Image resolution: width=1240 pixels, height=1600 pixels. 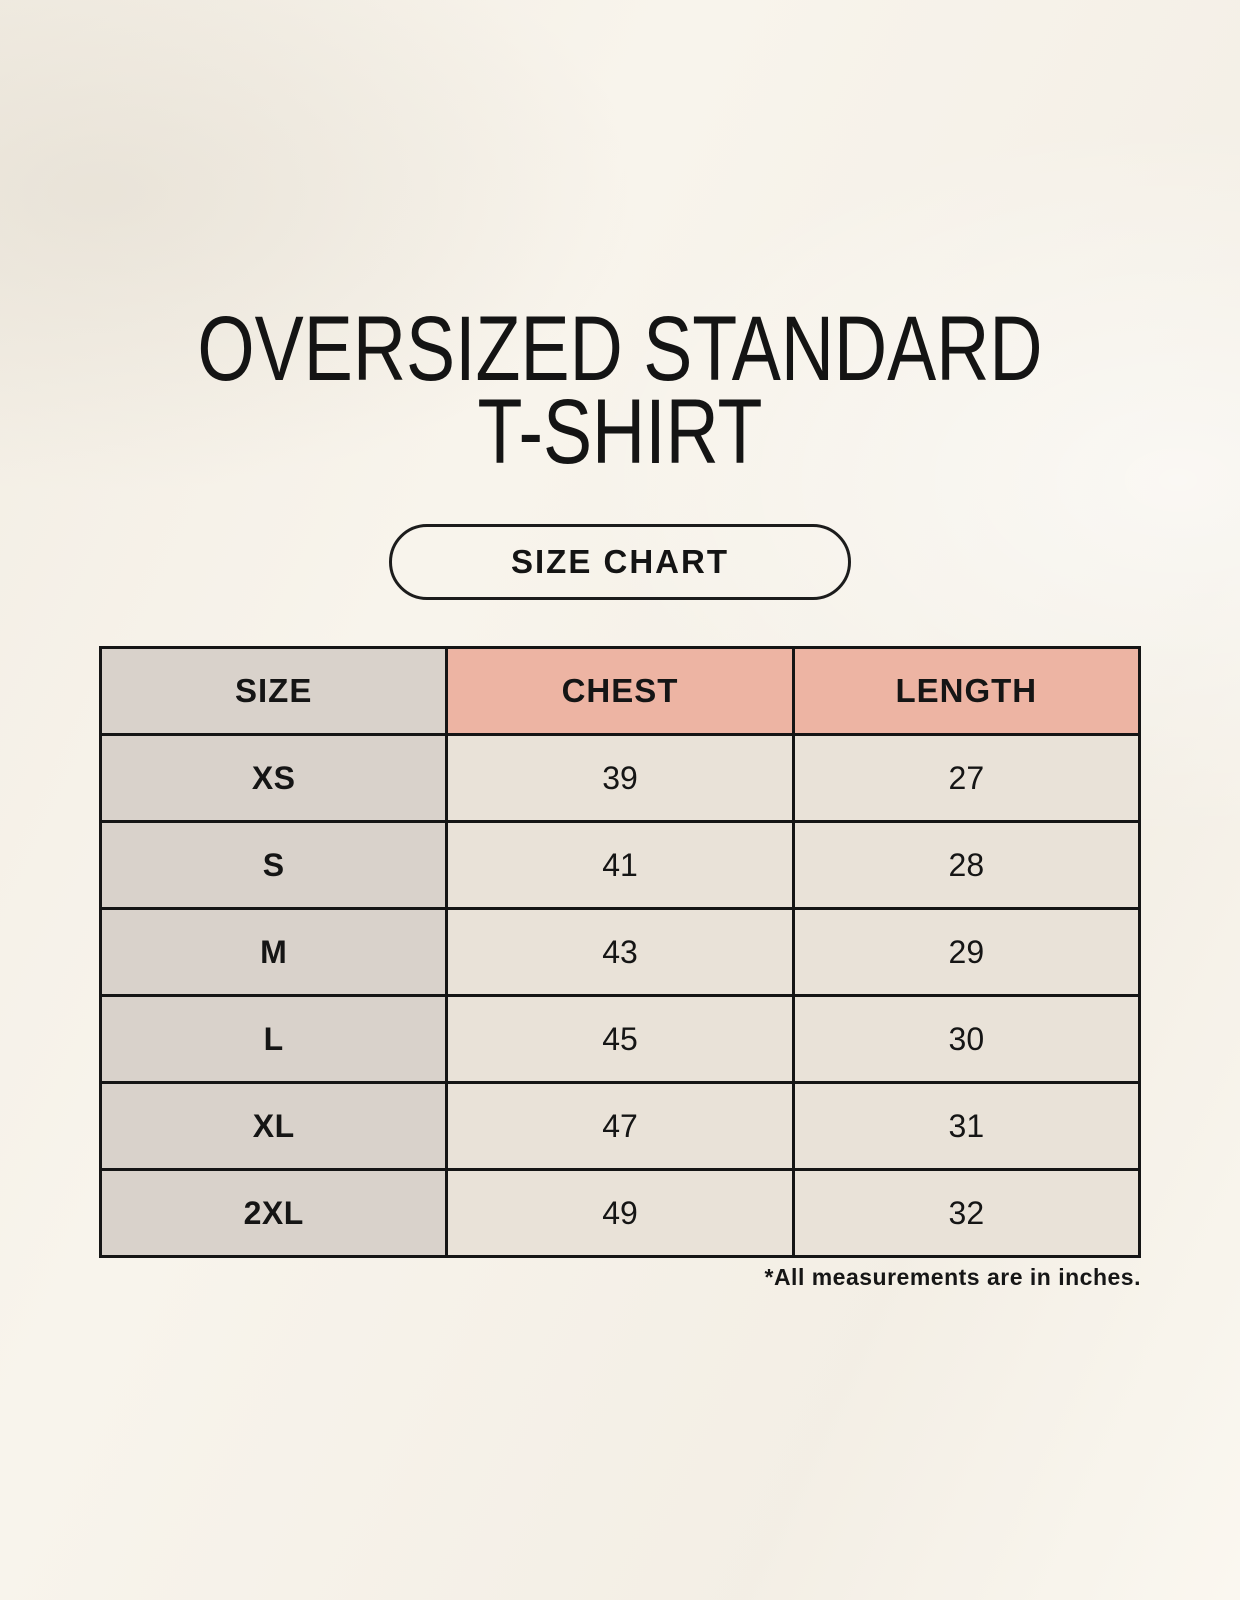 What do you see at coordinates (273, 1126) in the screenshot?
I see `size-label: XL` at bounding box center [273, 1126].